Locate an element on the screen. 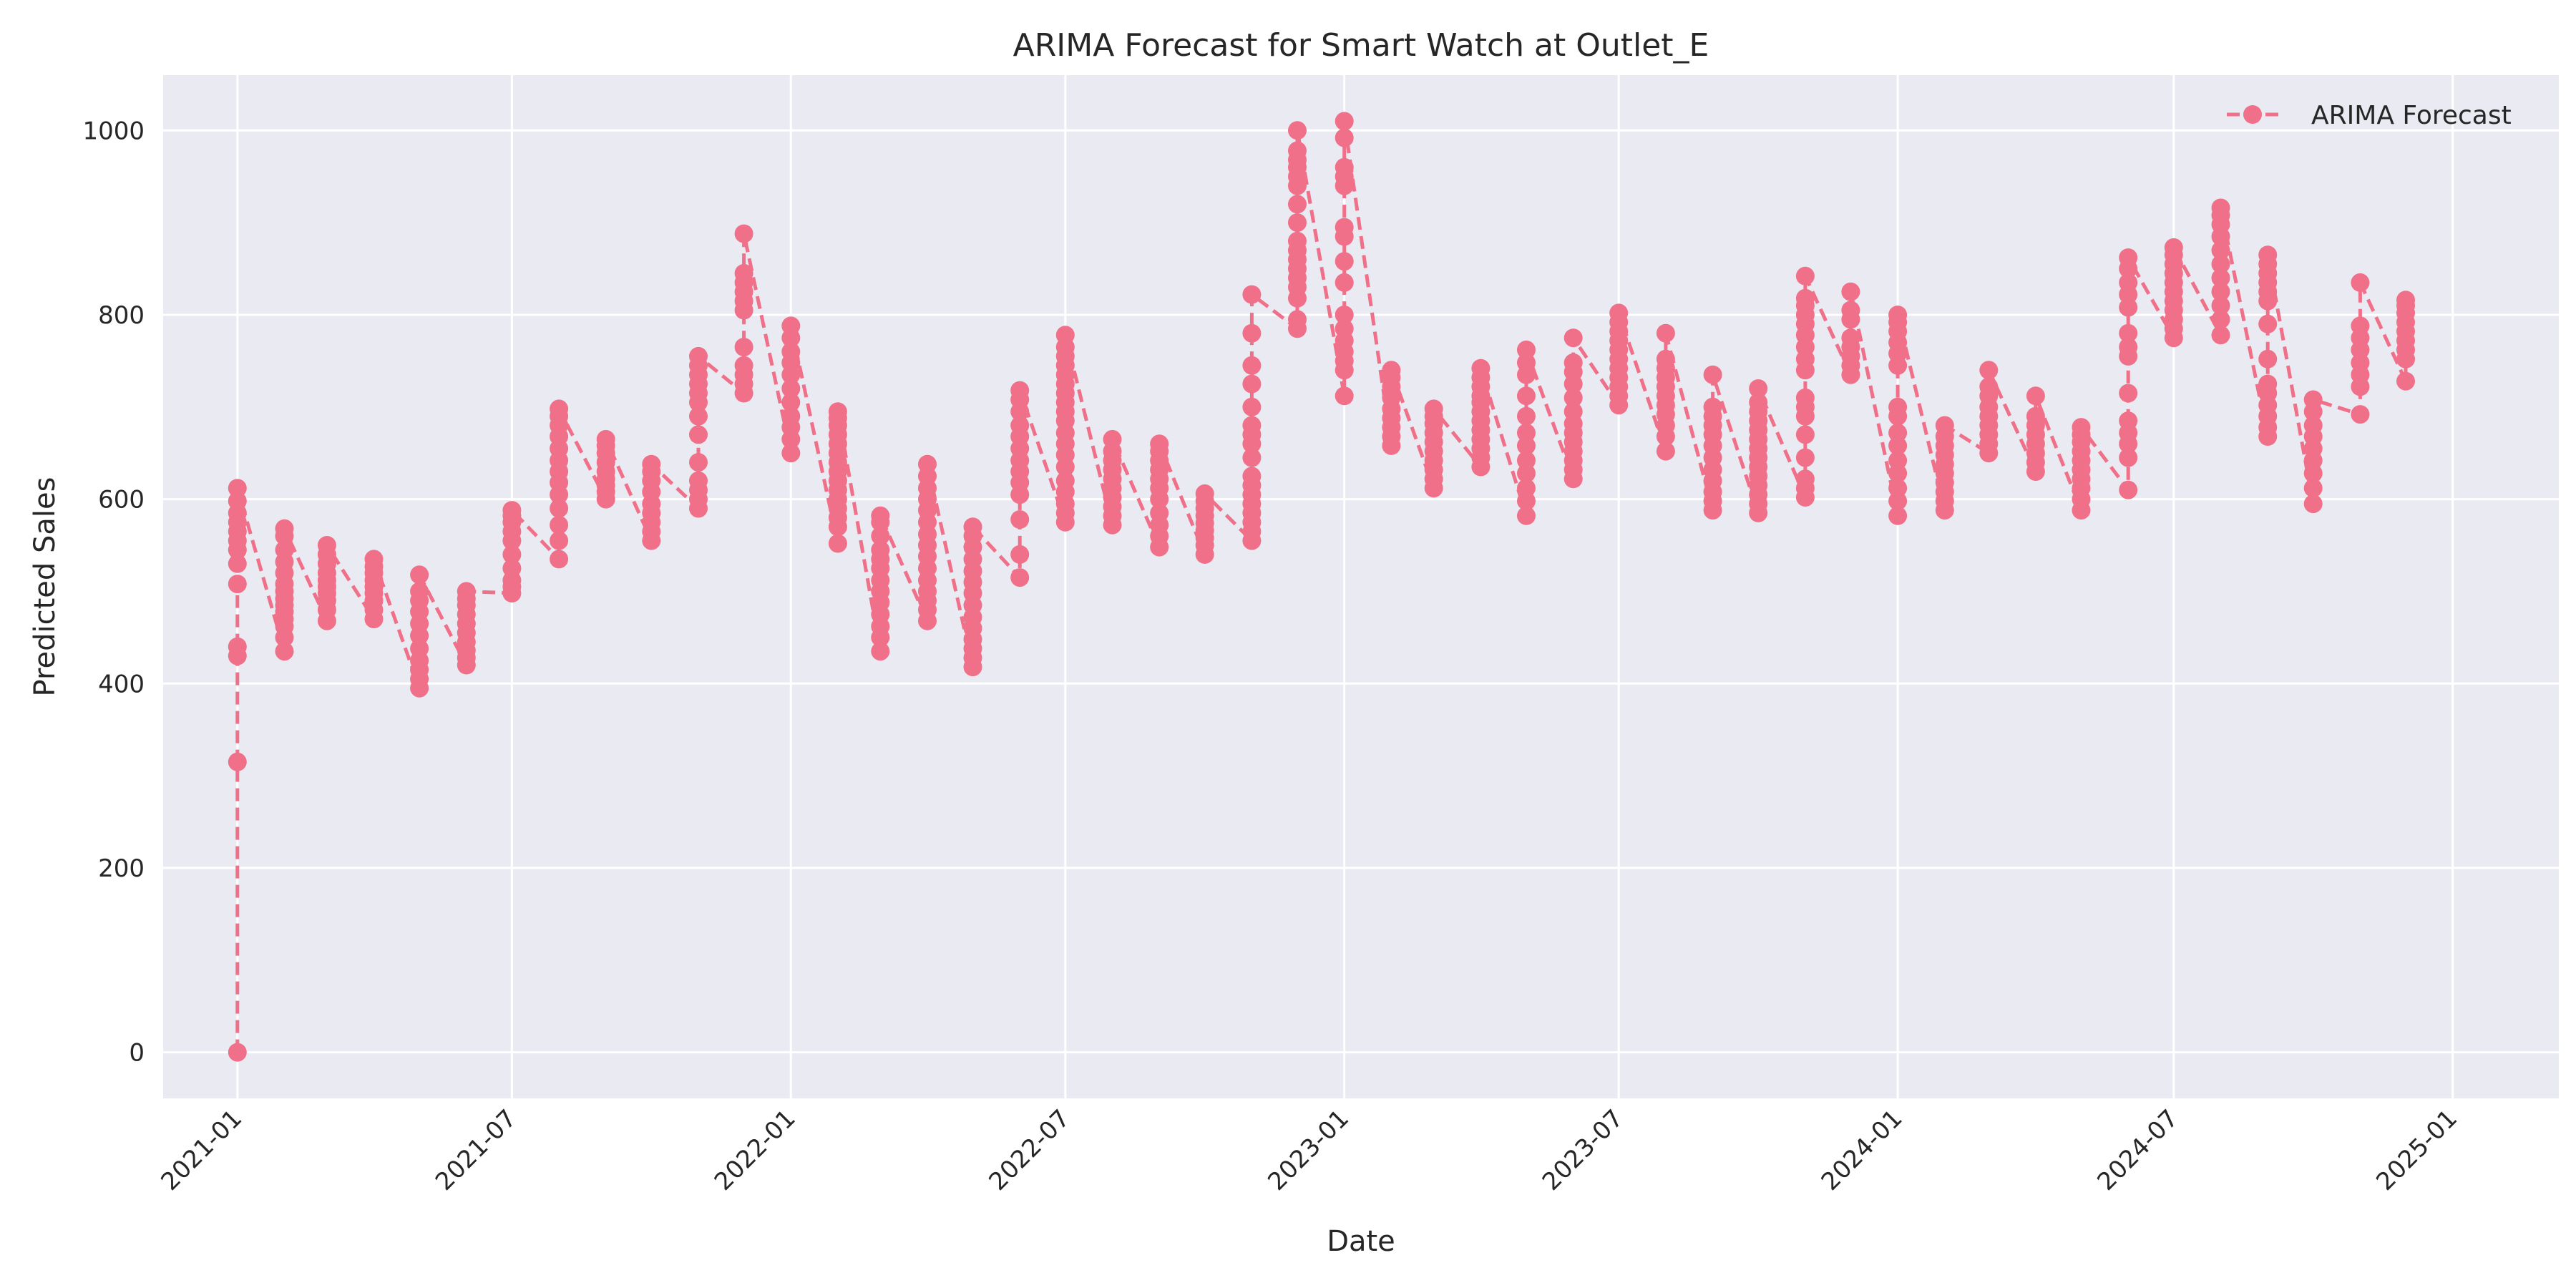  y-tick-label: 800 is located at coordinates (122, 315).